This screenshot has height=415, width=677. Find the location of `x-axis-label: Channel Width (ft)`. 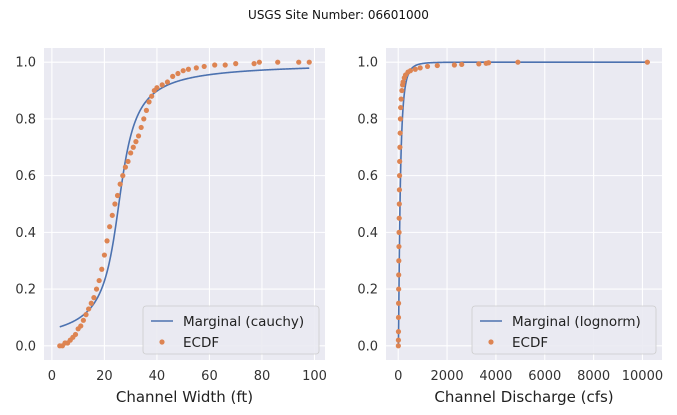

x-axis-label: Channel Width (ft) is located at coordinates (184, 397).